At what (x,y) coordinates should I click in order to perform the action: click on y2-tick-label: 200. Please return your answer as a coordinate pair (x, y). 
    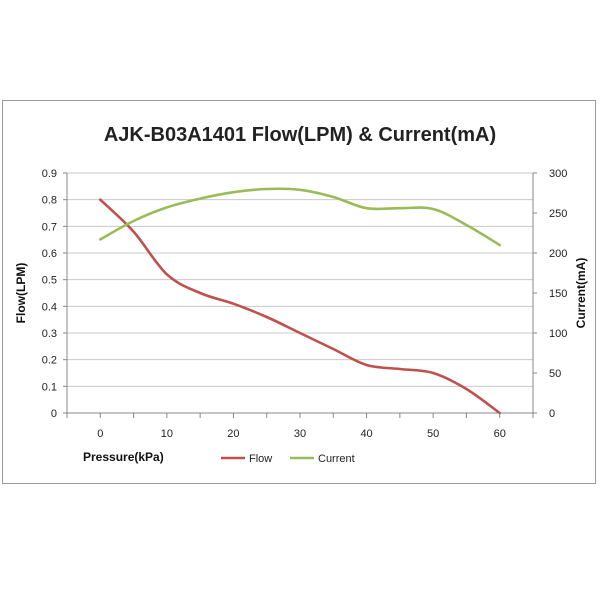
    Looking at the image, I should click on (558, 254).